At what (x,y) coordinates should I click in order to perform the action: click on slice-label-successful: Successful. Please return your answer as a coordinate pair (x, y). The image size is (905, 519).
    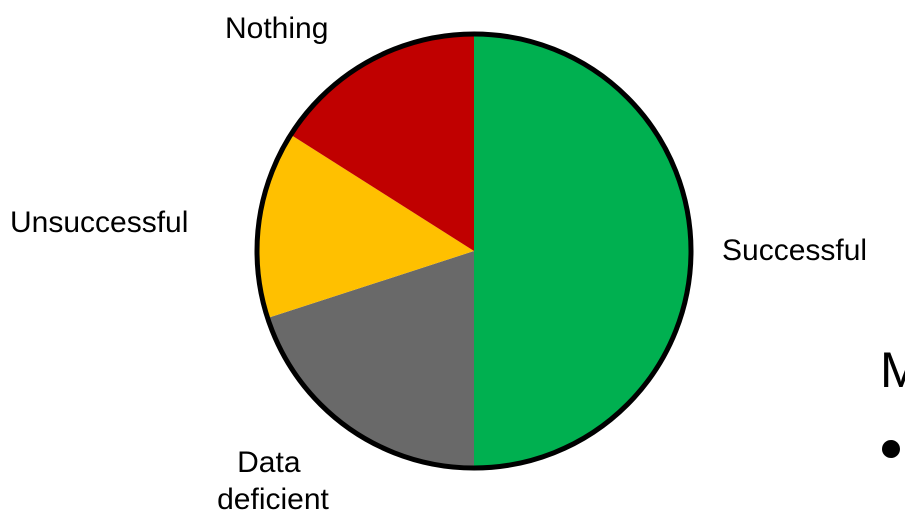
    Looking at the image, I should click on (794, 250).